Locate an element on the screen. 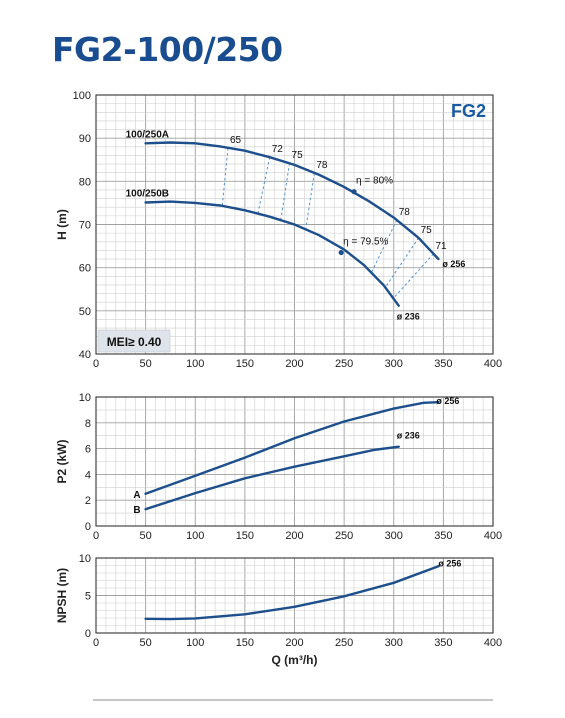 The width and height of the screenshot is (565, 718). series-name-label: 100/250B is located at coordinates (147, 193).